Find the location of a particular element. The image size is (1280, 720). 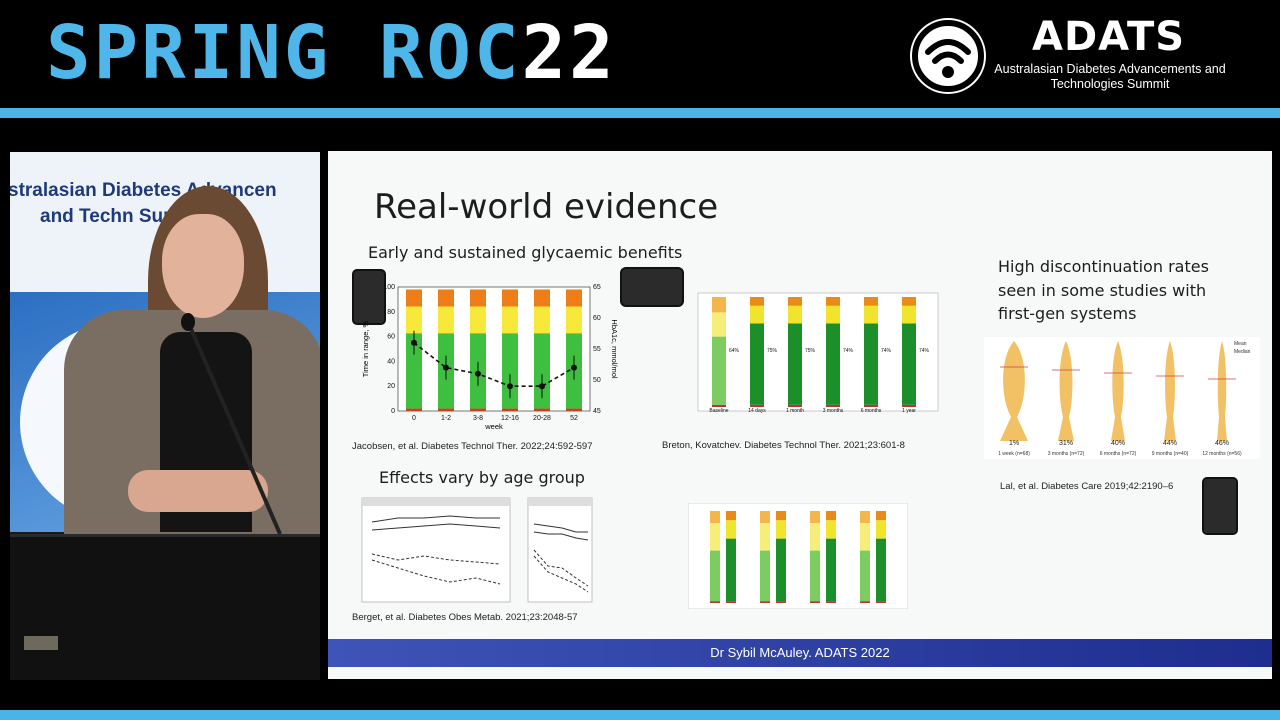

lal-discontinuation-label: 46% is located at coordinates (1222, 443).